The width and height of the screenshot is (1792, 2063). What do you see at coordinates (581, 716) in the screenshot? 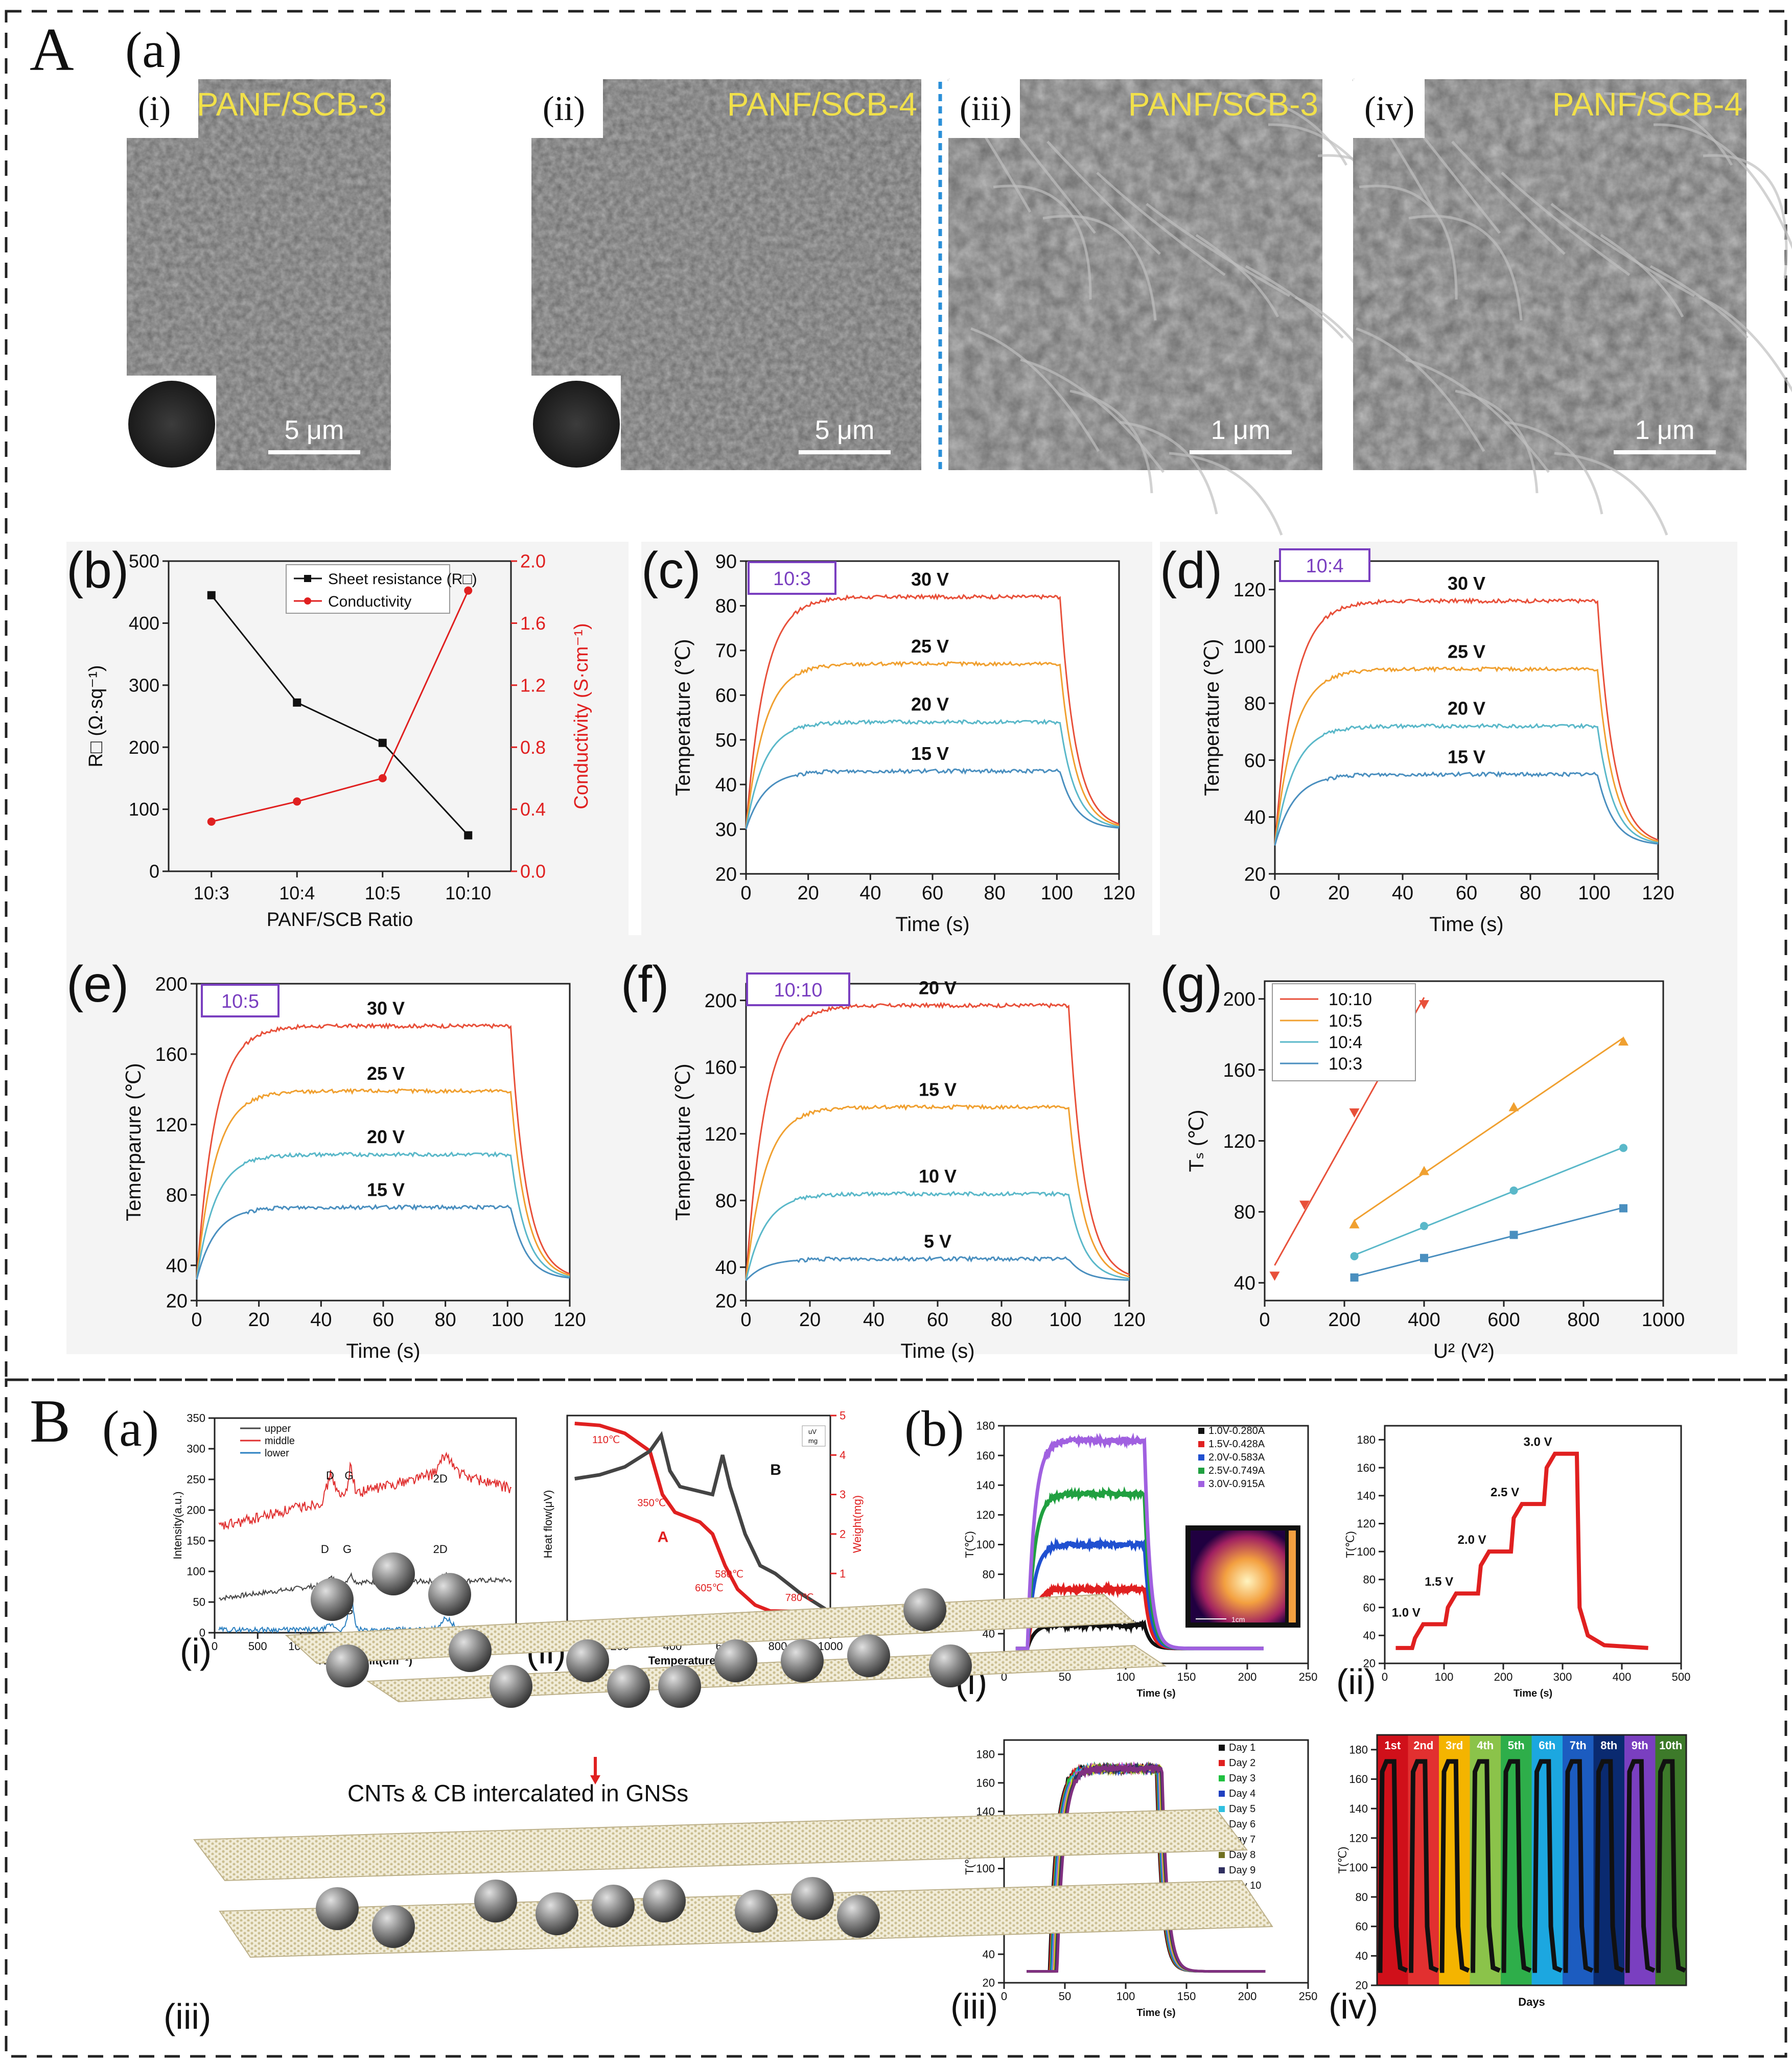
I see `y2-axis-label: Conductivity (S·cm⁻¹)` at bounding box center [581, 716].